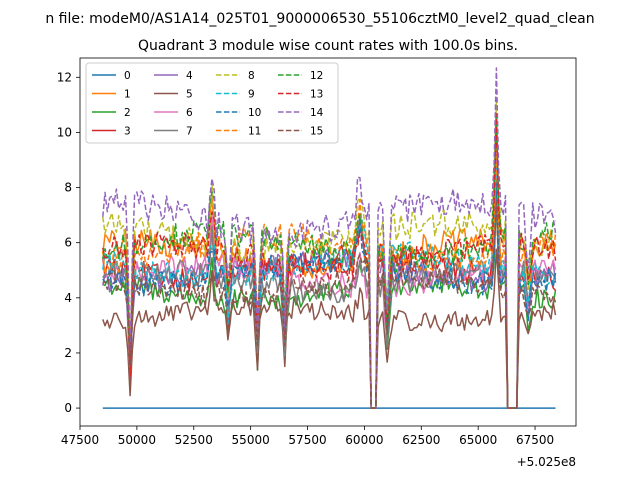 Image resolution: width=640 pixels, height=480 pixels. What do you see at coordinates (127, 132) in the screenshot?
I see `legend-label-3: 3` at bounding box center [127, 132].